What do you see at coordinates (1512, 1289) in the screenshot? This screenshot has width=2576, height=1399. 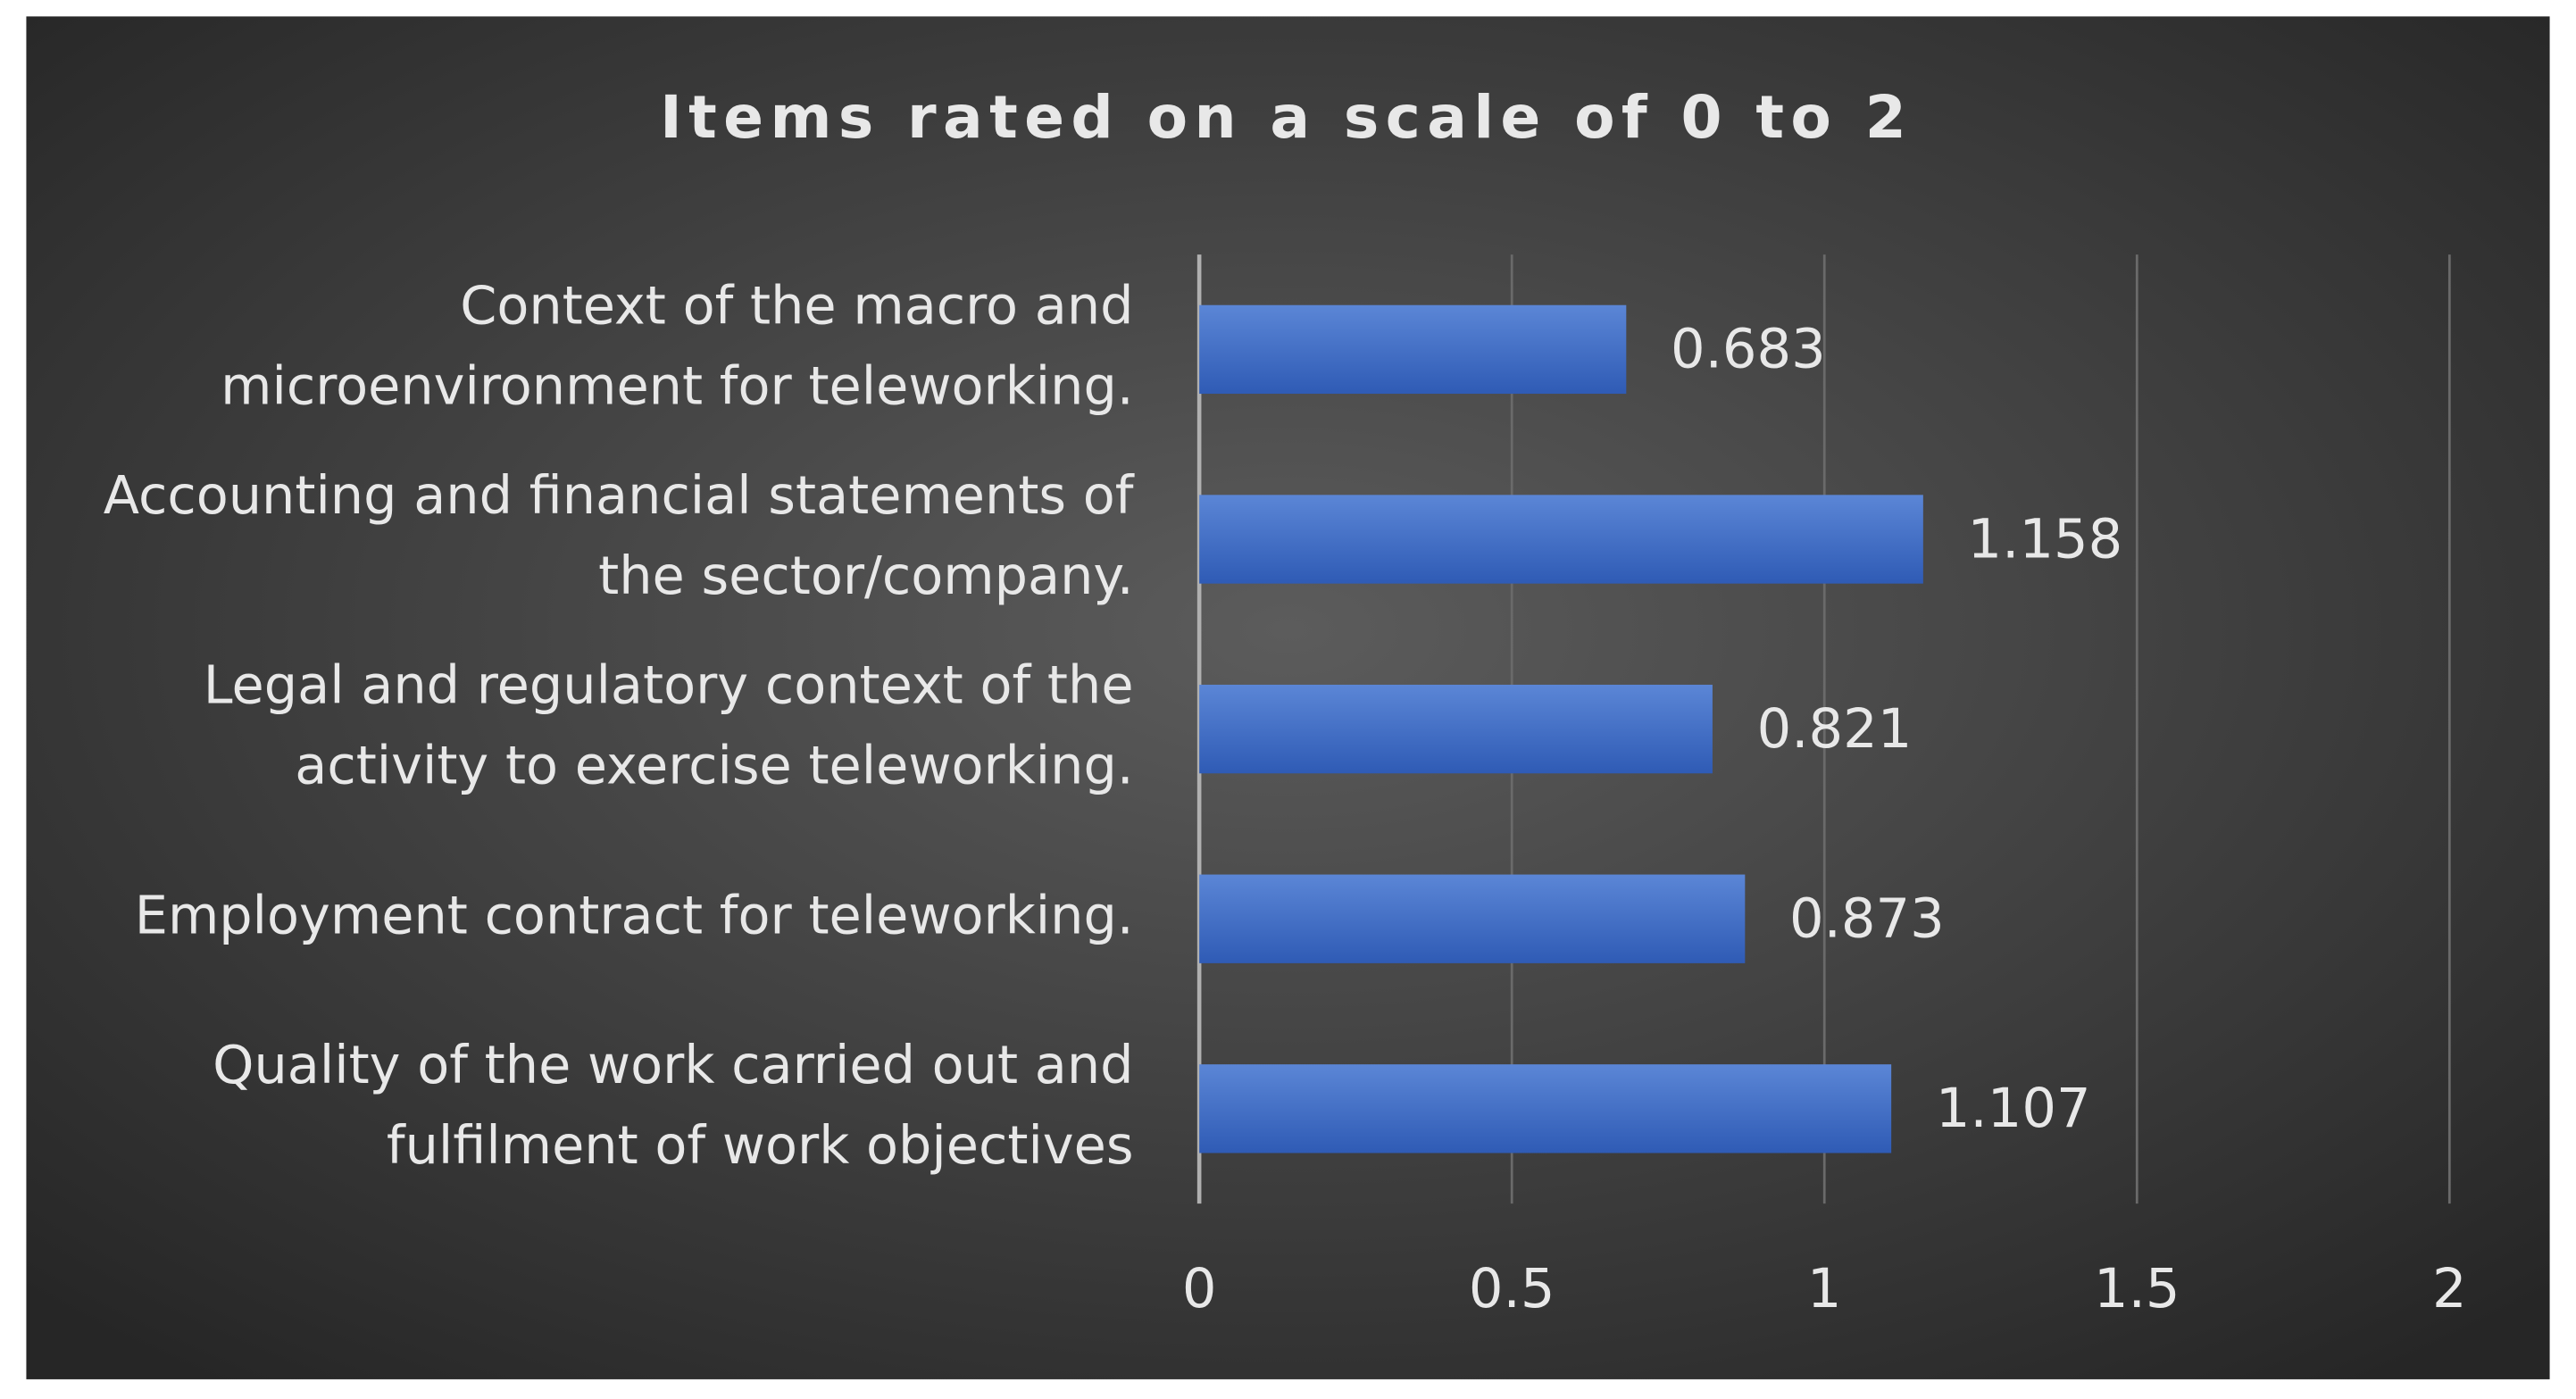 I see `x-tick-label: 0.5` at bounding box center [1512, 1289].